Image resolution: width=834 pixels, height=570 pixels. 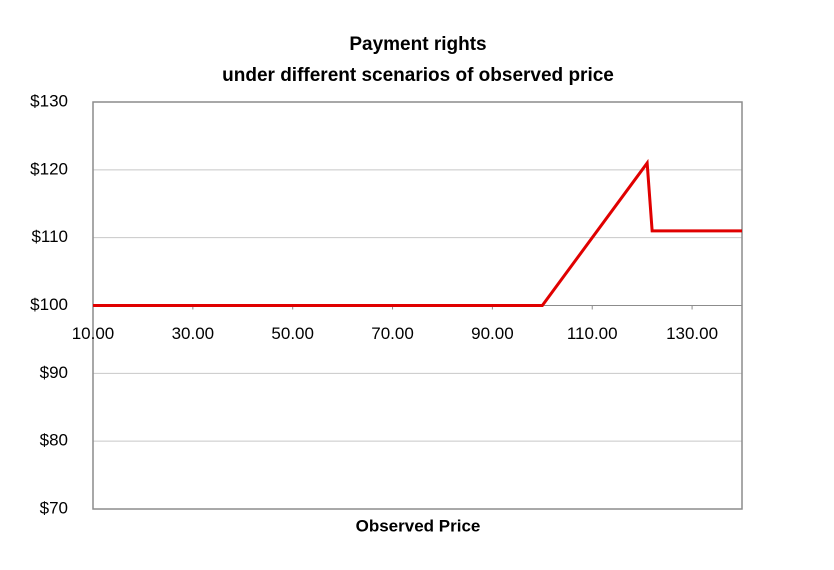 What do you see at coordinates (392, 333) in the screenshot?
I see `x-tick-label: 70.00` at bounding box center [392, 333].